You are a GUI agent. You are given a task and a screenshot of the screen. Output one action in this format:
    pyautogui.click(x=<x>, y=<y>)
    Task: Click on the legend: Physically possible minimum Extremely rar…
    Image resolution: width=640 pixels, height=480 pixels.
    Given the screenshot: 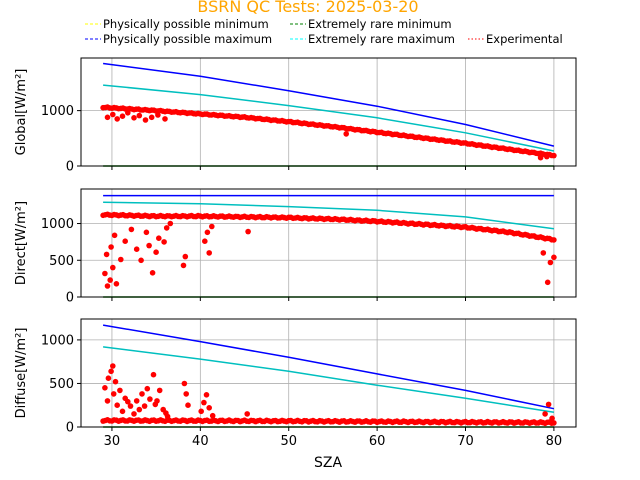 What is the action you would take?
    pyautogui.click(x=324, y=31)
    